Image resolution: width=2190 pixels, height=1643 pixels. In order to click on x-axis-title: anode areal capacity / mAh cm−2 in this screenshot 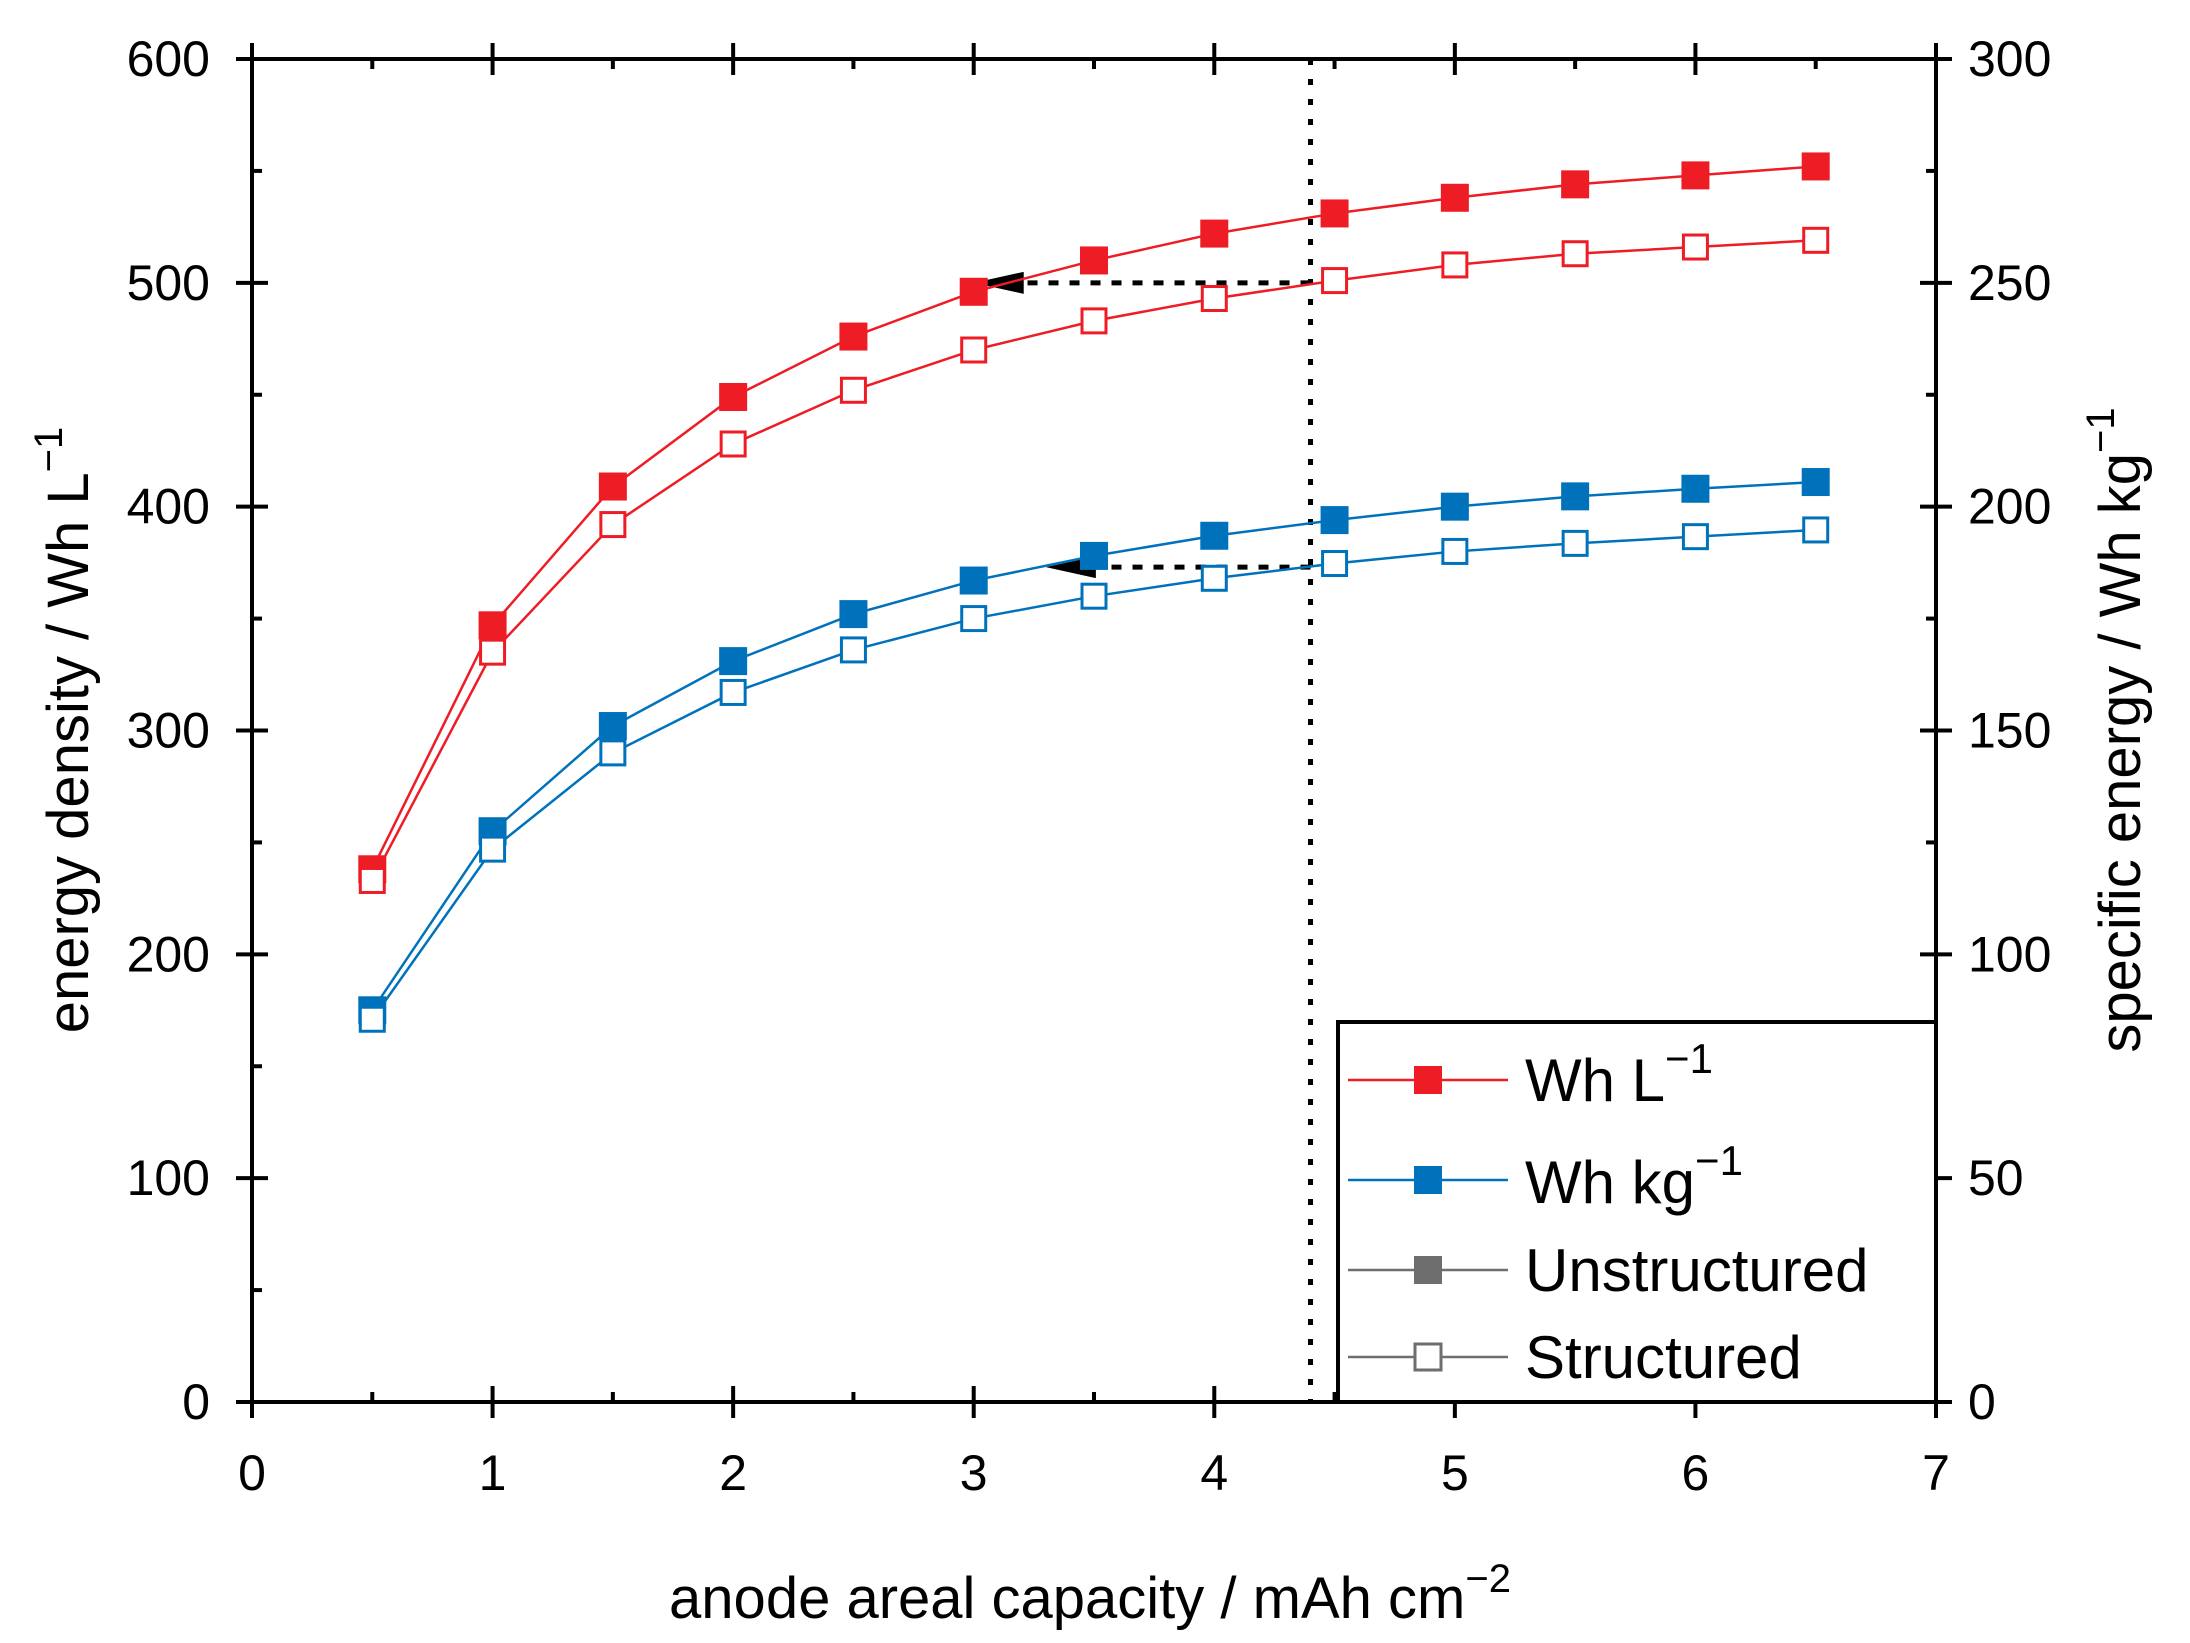, I will do `click(1090, 1594)`.